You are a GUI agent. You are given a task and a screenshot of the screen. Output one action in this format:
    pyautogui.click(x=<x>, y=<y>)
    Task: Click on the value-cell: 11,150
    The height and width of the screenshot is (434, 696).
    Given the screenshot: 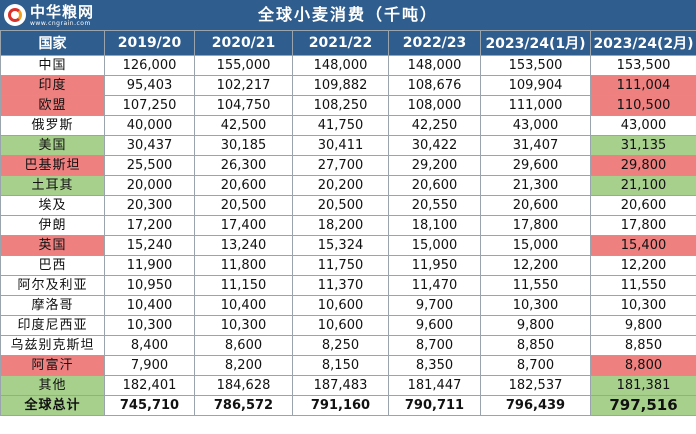 What is the action you would take?
    pyautogui.click(x=243, y=285)
    